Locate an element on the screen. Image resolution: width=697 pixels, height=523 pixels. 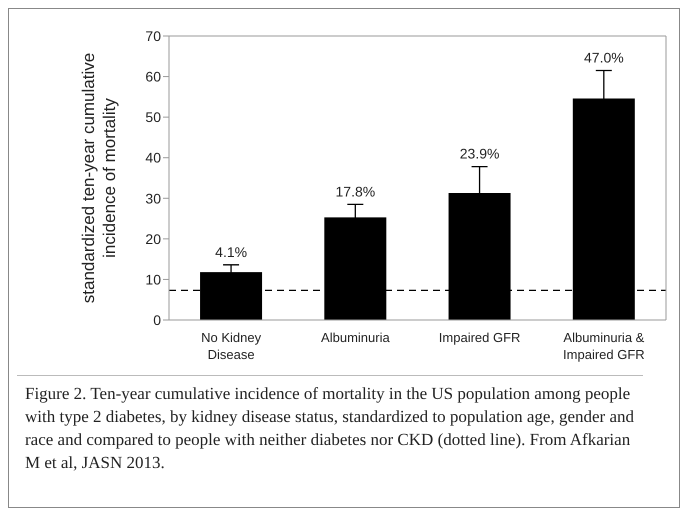
annotation: 47.0% is located at coordinates (604, 57).